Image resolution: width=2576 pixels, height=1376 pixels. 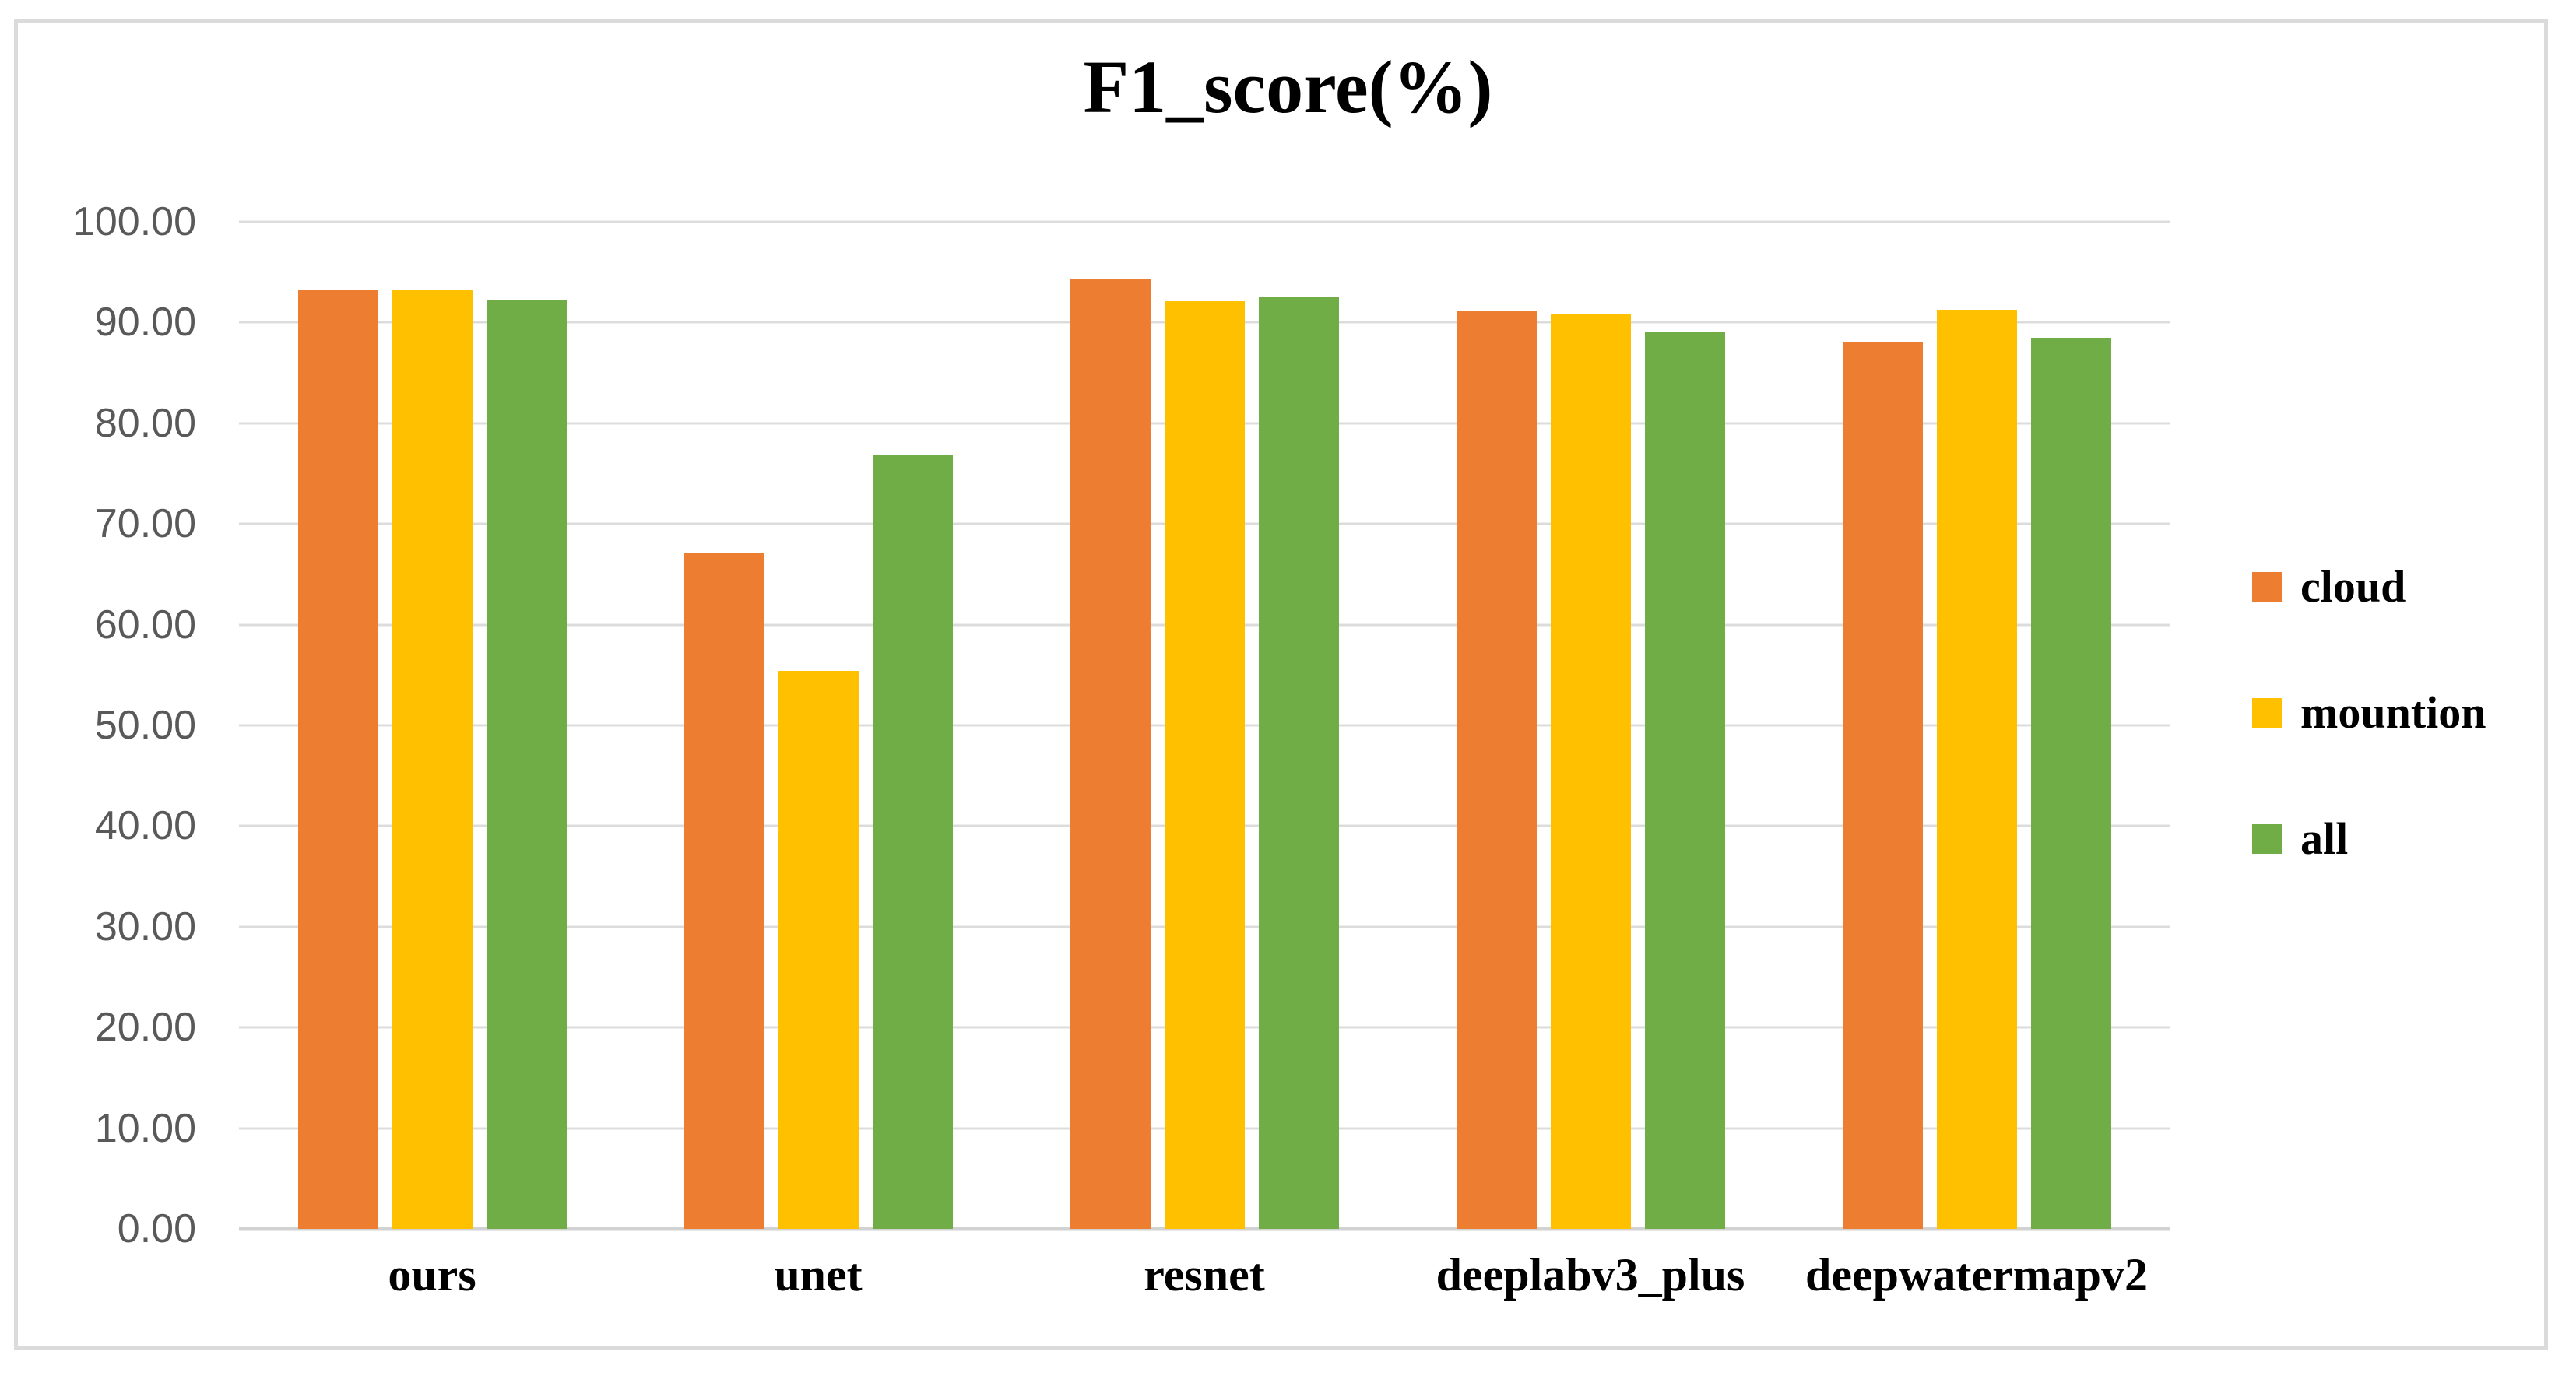 What do you see at coordinates (1110, 754) in the screenshot?
I see `bar-cloud-resnet` at bounding box center [1110, 754].